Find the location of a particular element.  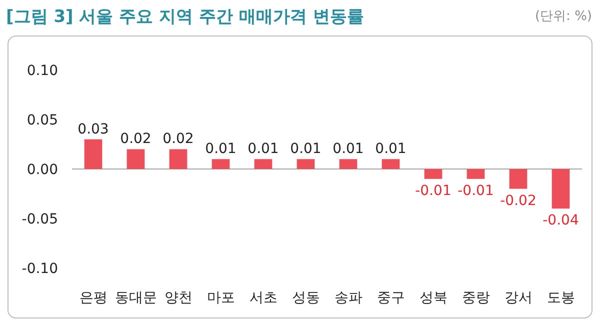

x-tick-label: 중랑 is located at coordinates (476, 298).